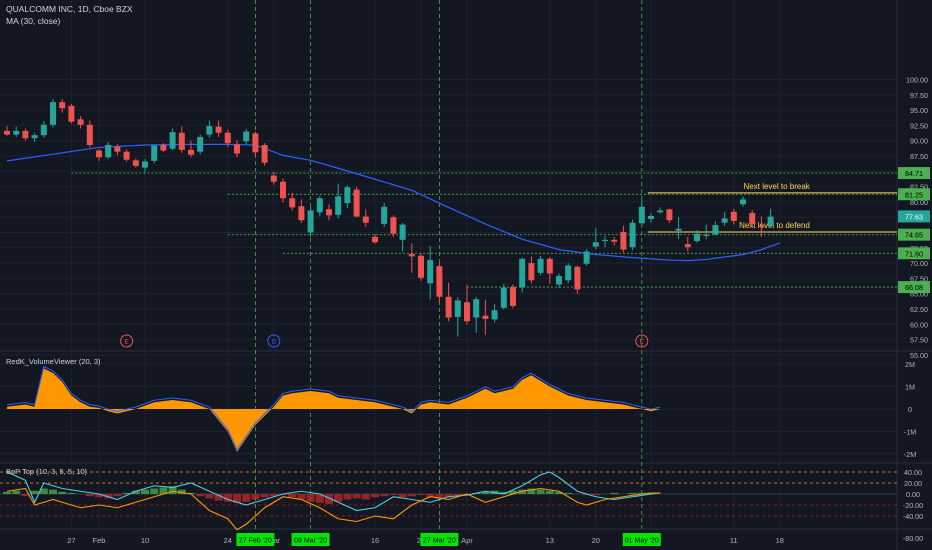  What do you see at coordinates (914, 234) in the screenshot?
I see `level-tag` at bounding box center [914, 234].